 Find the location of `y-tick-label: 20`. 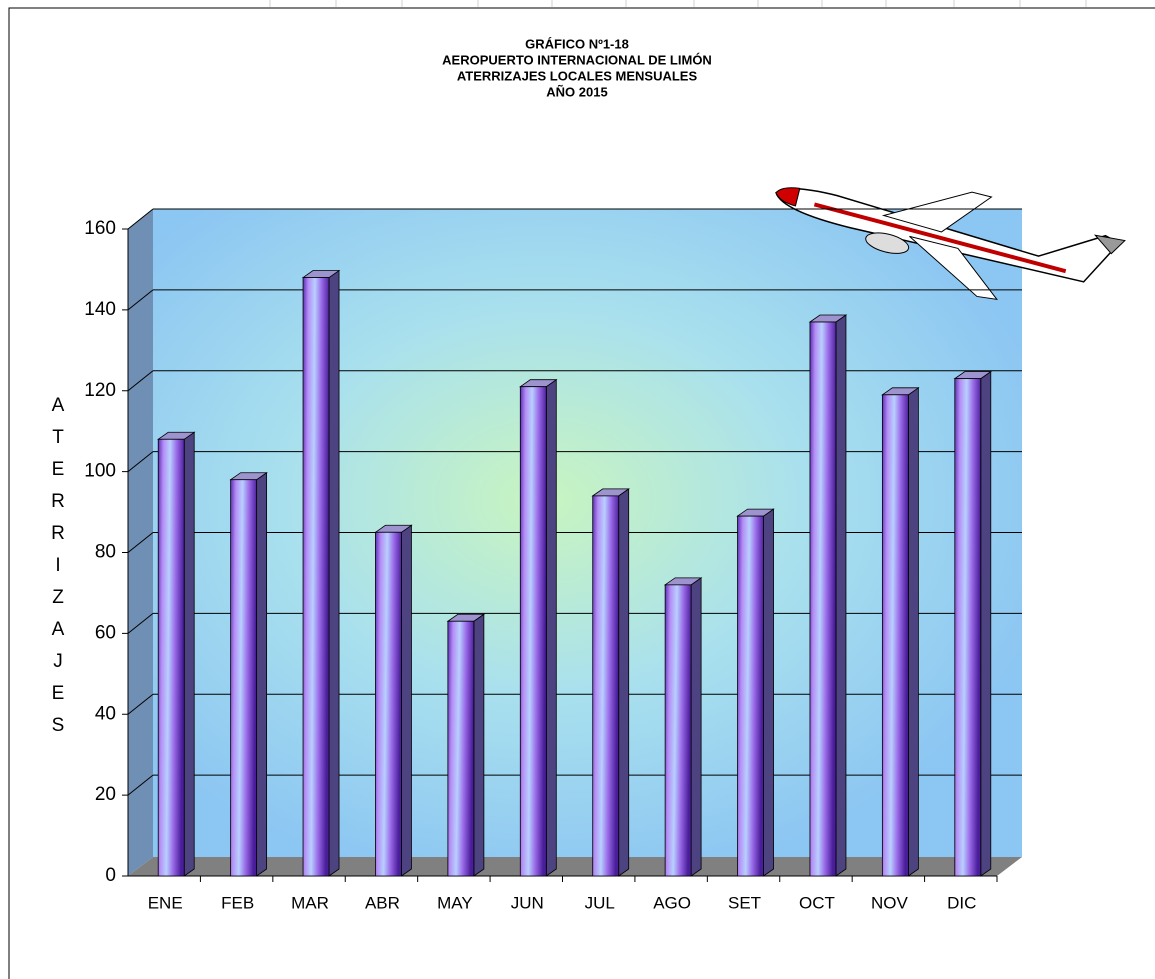

y-tick-label: 20 is located at coordinates (105, 794).